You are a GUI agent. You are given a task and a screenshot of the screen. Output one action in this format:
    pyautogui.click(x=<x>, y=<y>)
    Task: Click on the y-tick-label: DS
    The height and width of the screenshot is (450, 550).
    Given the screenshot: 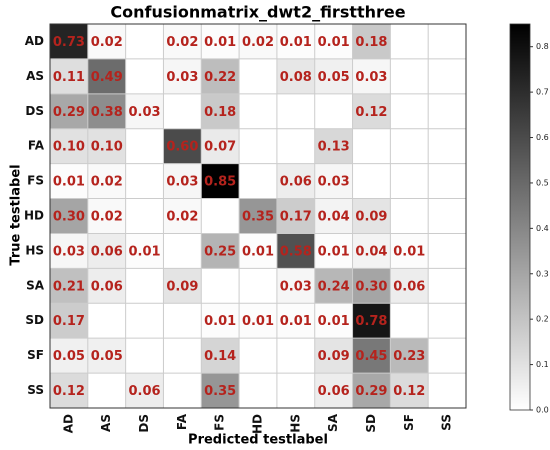 What is the action you would take?
    pyautogui.click(x=34, y=111)
    